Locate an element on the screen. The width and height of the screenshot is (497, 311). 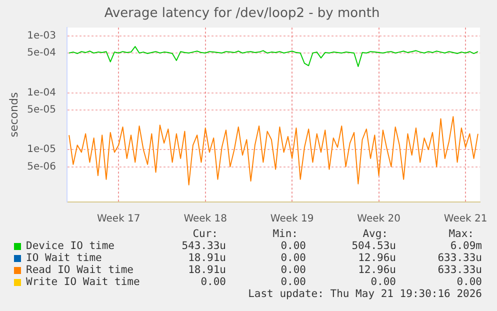
chart-title: Average latency for /dev/loop2 - by month is located at coordinates (242, 14).